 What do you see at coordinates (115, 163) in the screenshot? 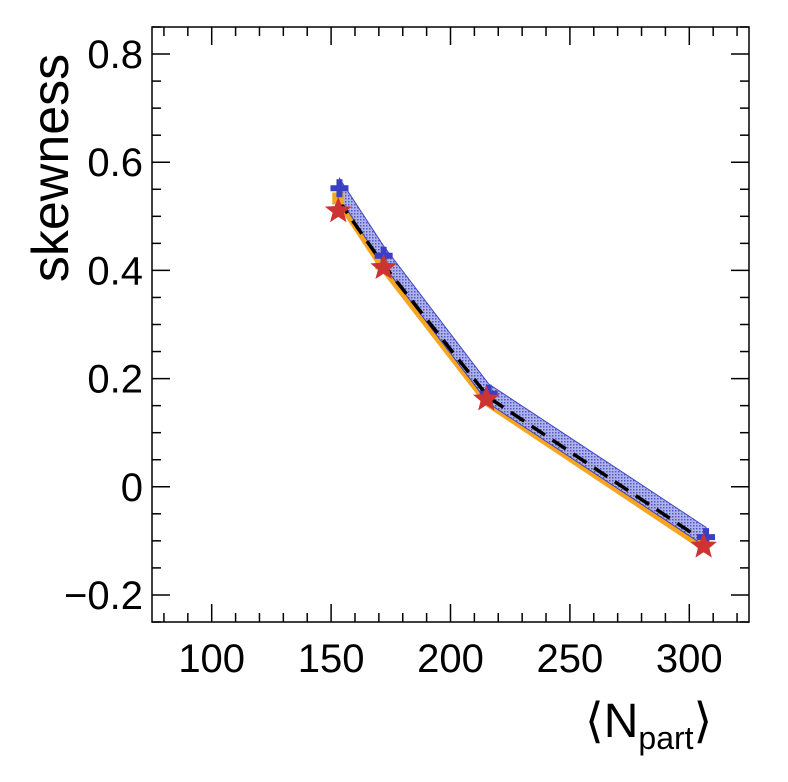
I see `y-tick-label: 0.6` at bounding box center [115, 163].